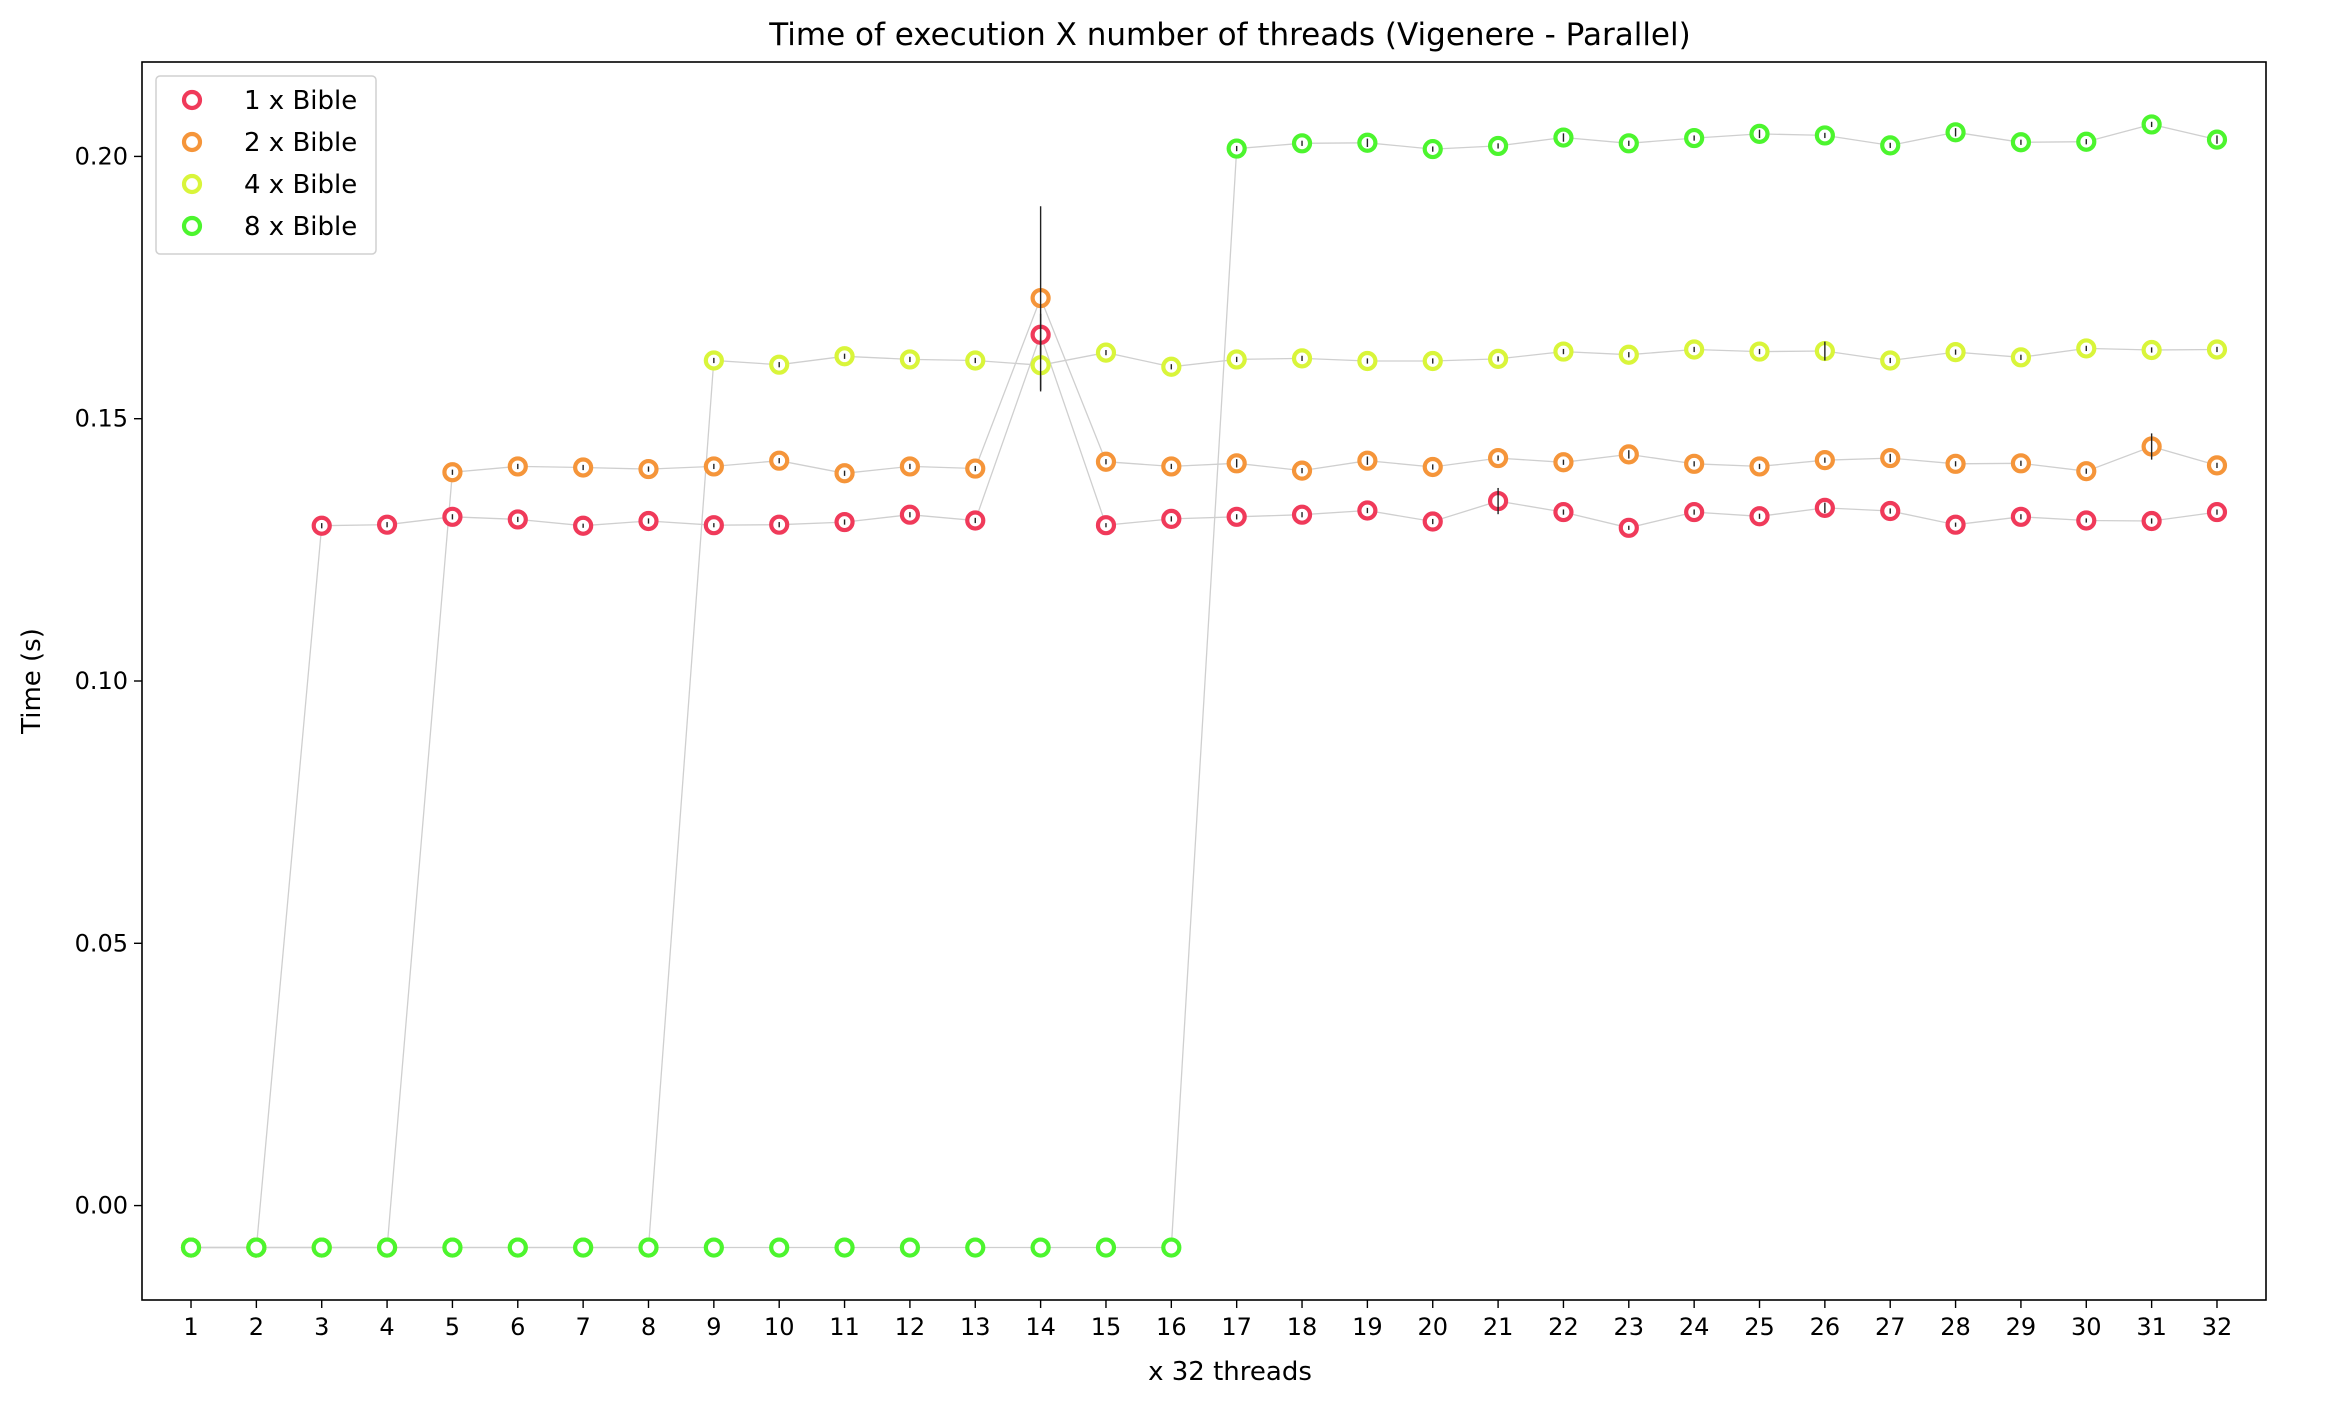 This screenshot has width=2333, height=1401. Describe the element at coordinates (300, 143) in the screenshot. I see `legend-label: 2 x Bible` at that location.